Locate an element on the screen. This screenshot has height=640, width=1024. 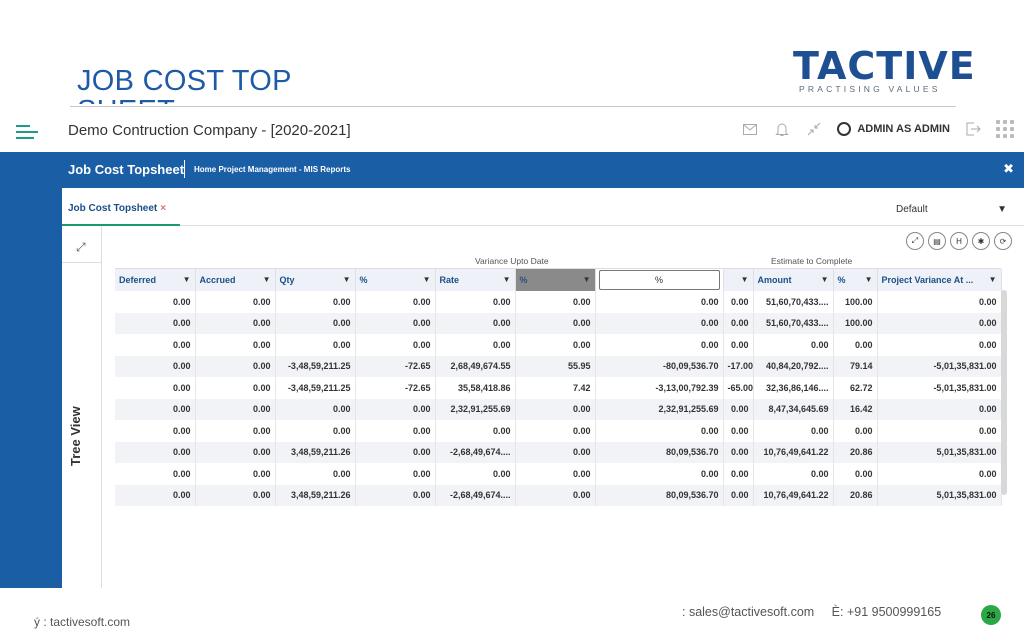
table-cell: -3,13,00,792.39 is located at coordinates (659, 388).